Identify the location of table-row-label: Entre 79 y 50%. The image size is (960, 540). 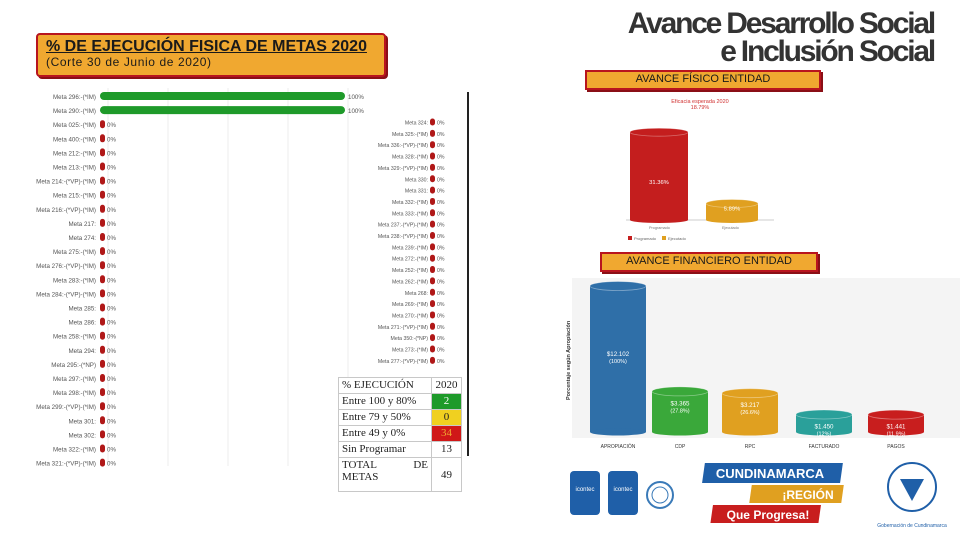
(385, 417).